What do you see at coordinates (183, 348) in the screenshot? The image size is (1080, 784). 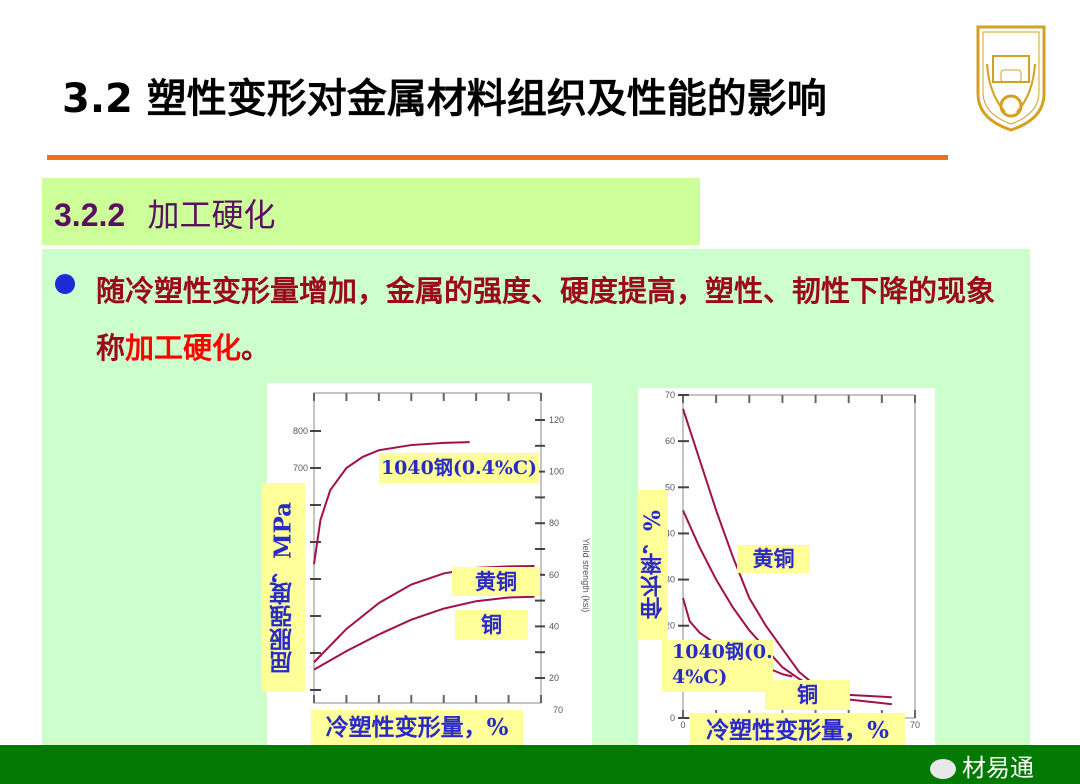 I see `highlight-term: 加工硬化` at bounding box center [183, 348].